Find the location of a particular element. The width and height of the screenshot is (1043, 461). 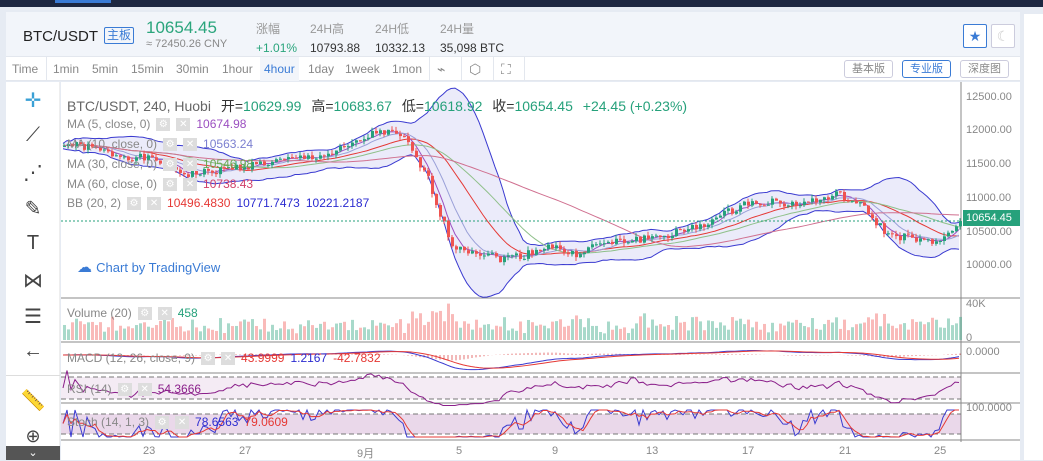

interval-5min: 5min is located at coordinates (105, 69).